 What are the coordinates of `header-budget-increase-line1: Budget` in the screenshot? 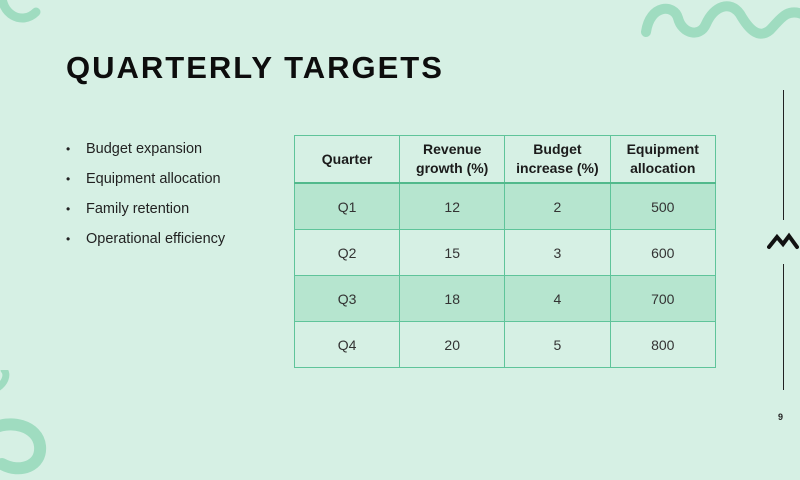 It's located at (557, 149).